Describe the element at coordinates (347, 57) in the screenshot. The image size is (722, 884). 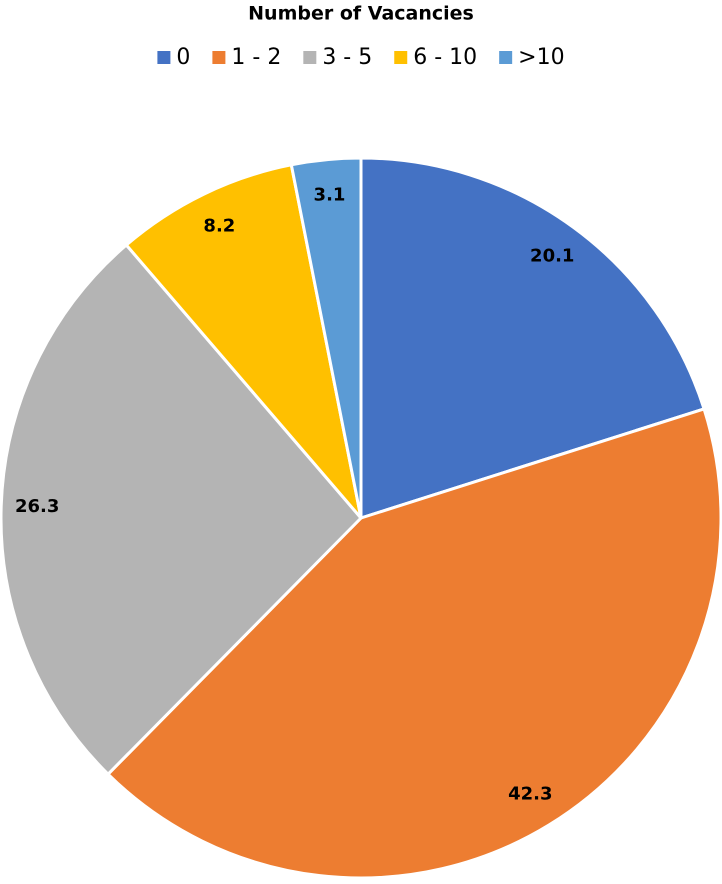
I see `legend-label: 3 - 5` at that location.